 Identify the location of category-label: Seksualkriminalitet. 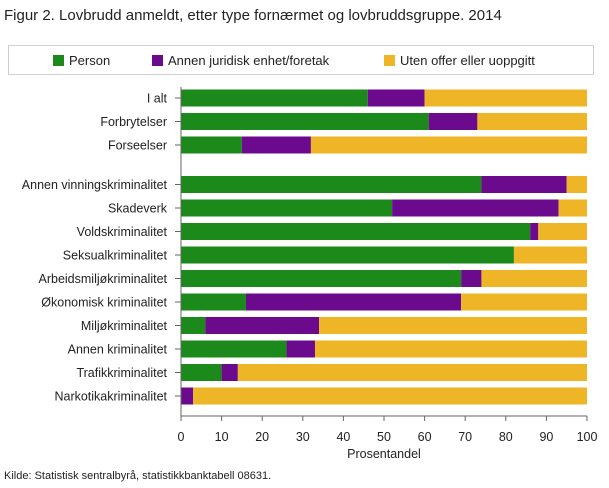
(115, 256).